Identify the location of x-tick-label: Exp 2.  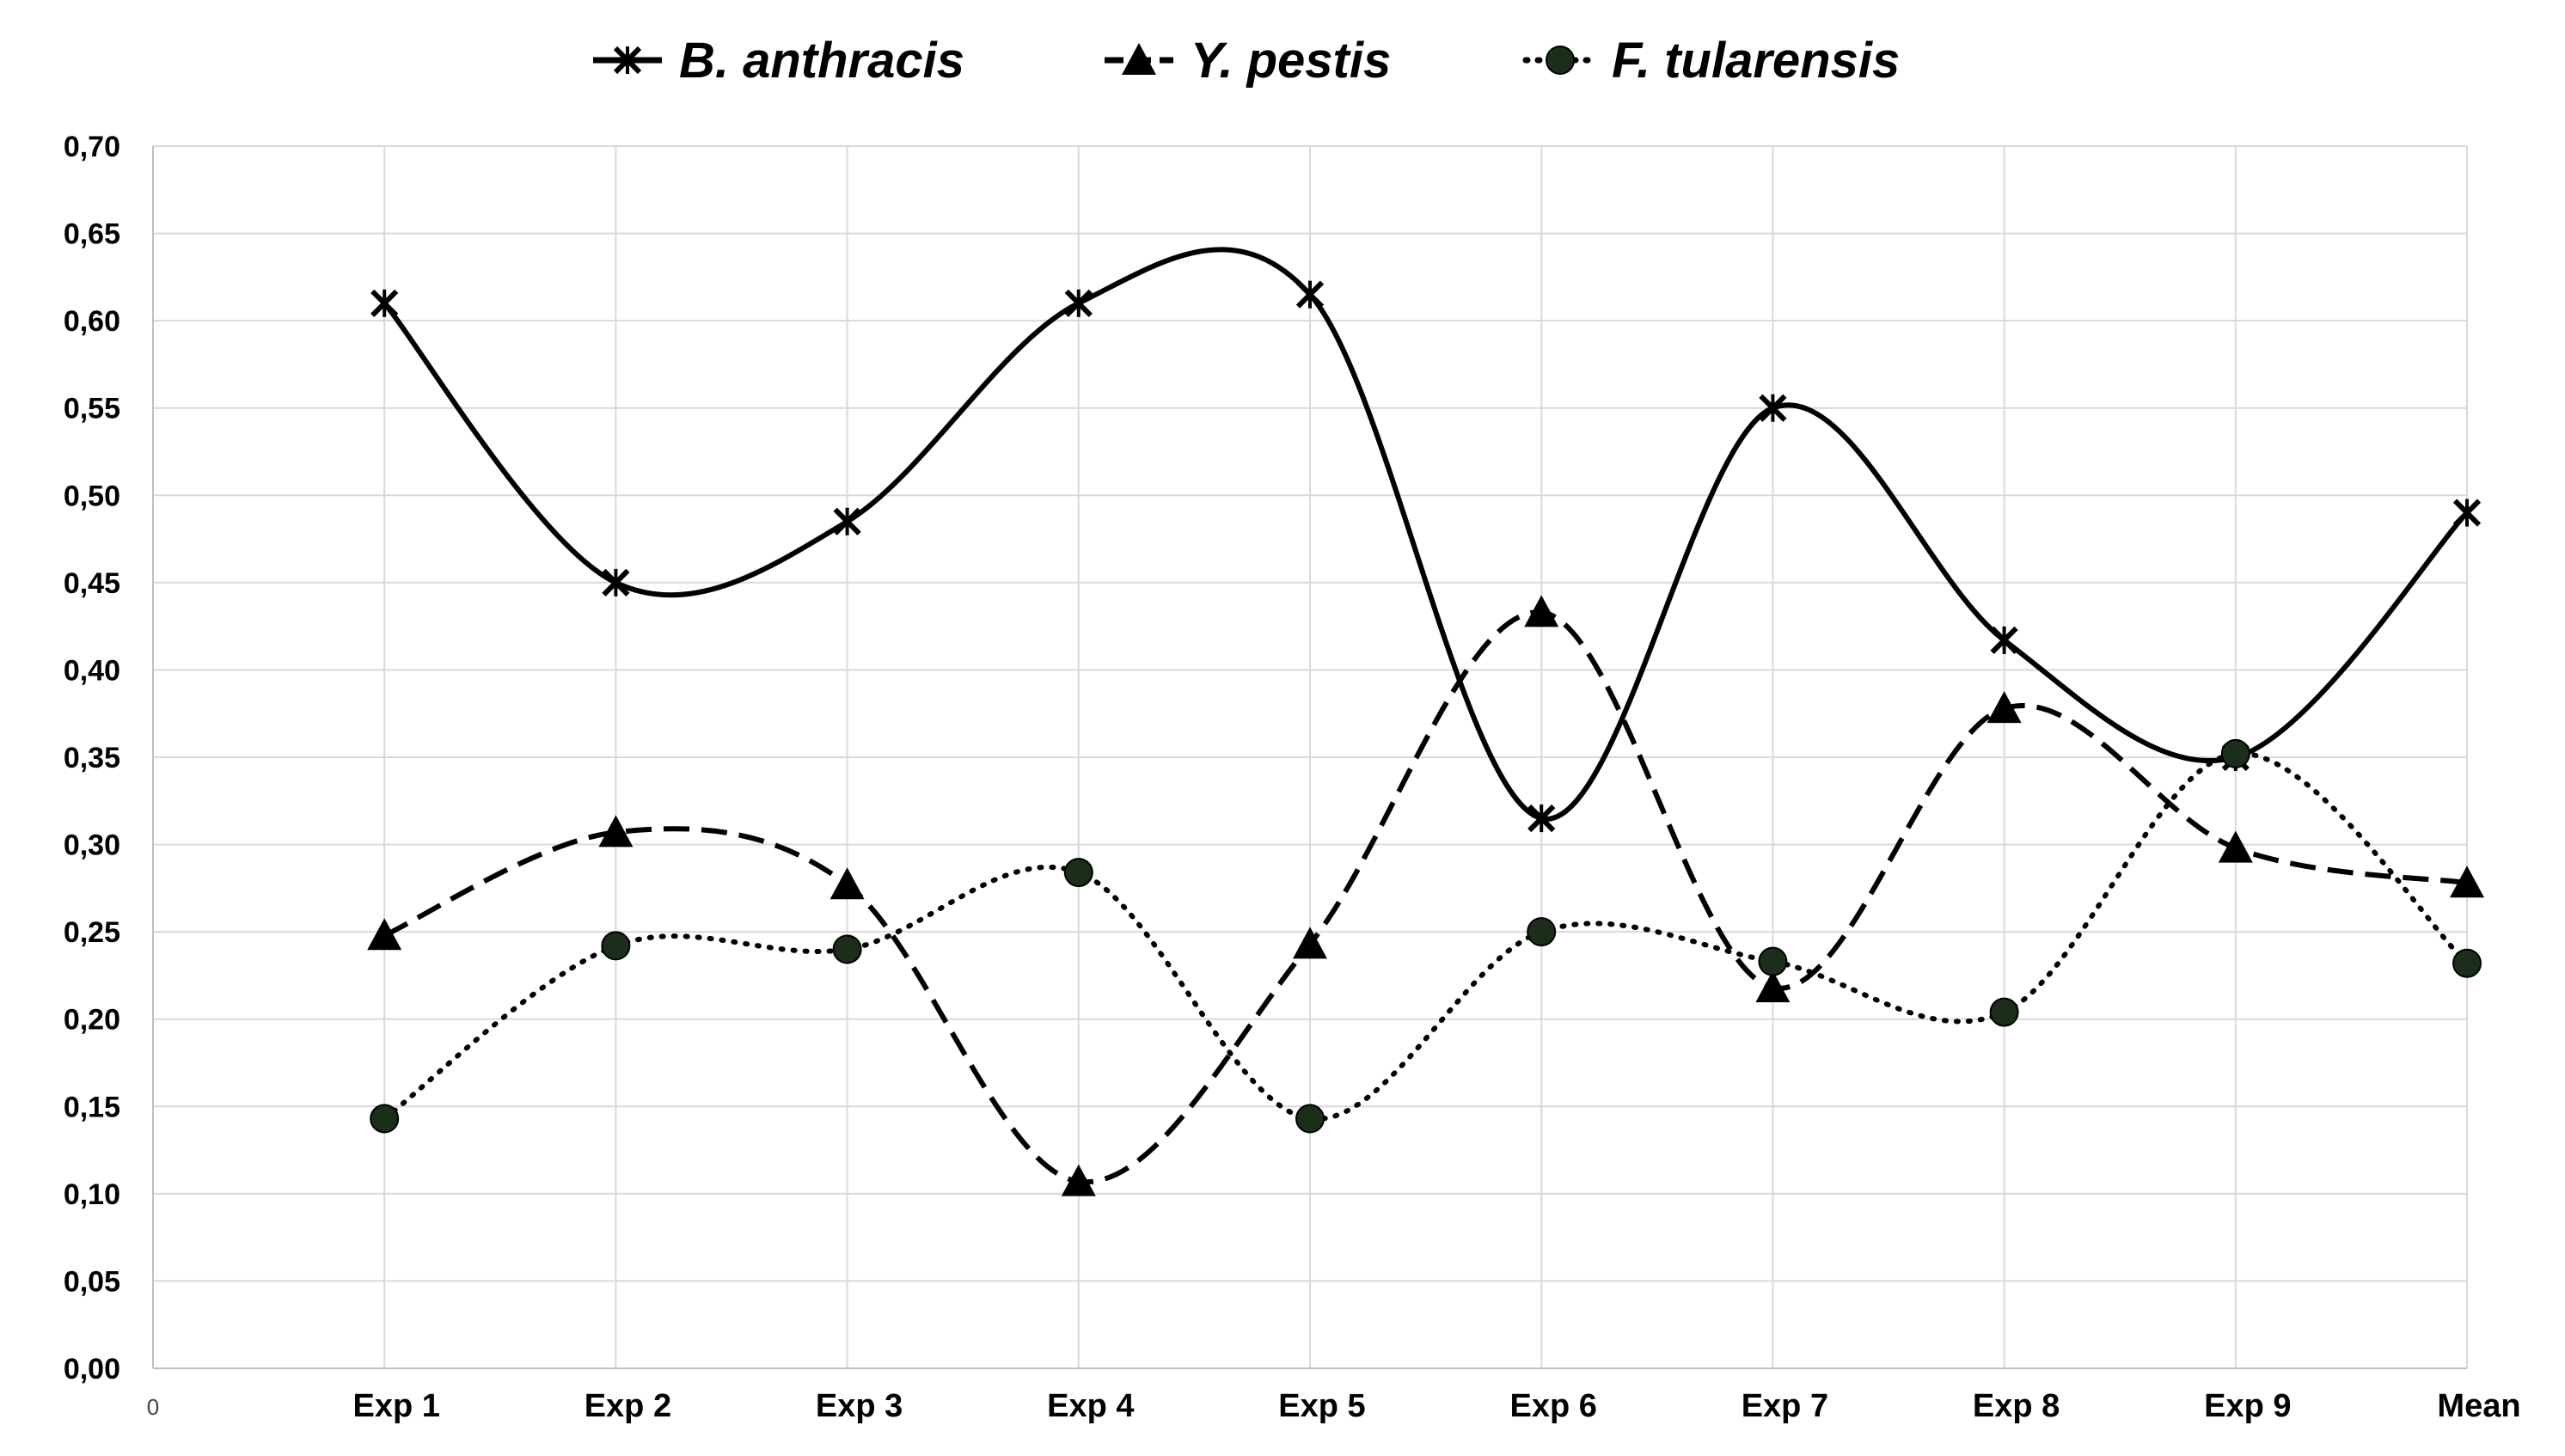
(628, 1406).